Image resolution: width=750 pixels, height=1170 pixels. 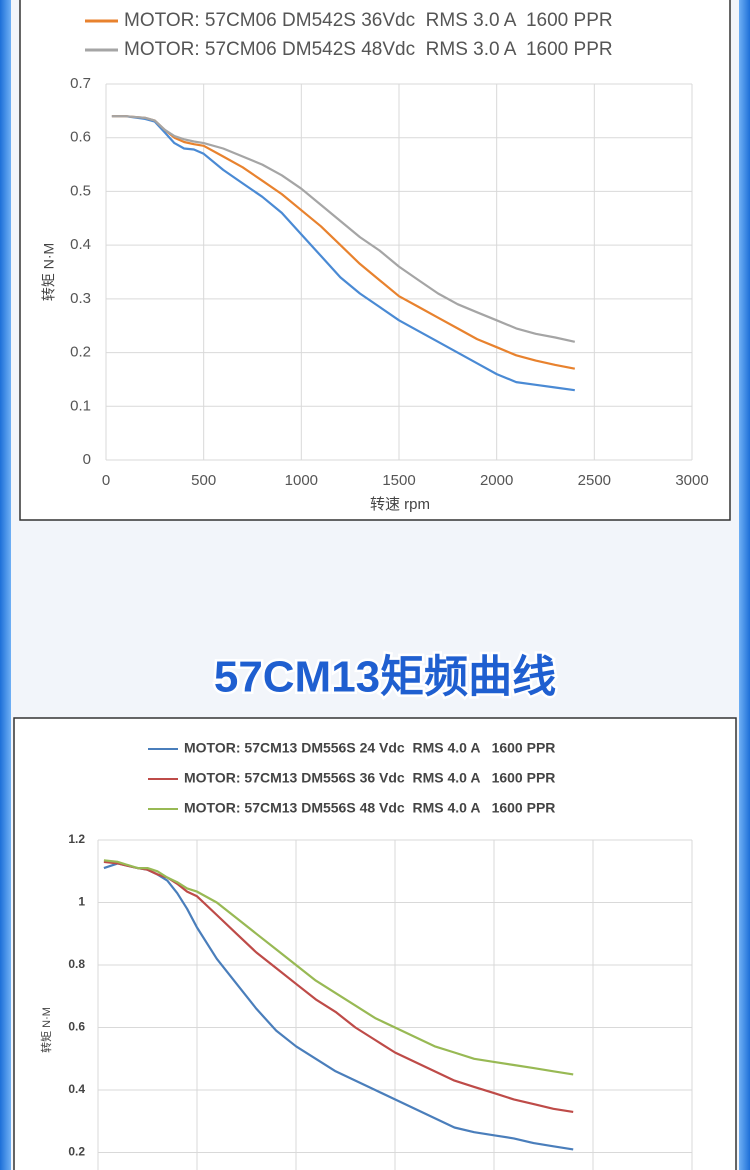 I want to click on y-tick-label: 1.2, so click(x=76, y=839).